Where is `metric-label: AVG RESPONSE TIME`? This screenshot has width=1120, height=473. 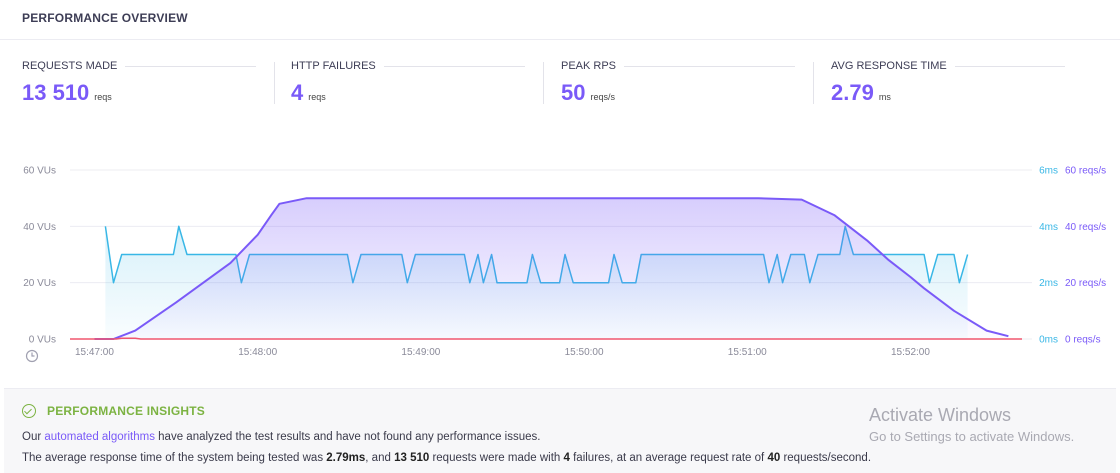
metric-label: AVG RESPONSE TIME is located at coordinates (893, 66).